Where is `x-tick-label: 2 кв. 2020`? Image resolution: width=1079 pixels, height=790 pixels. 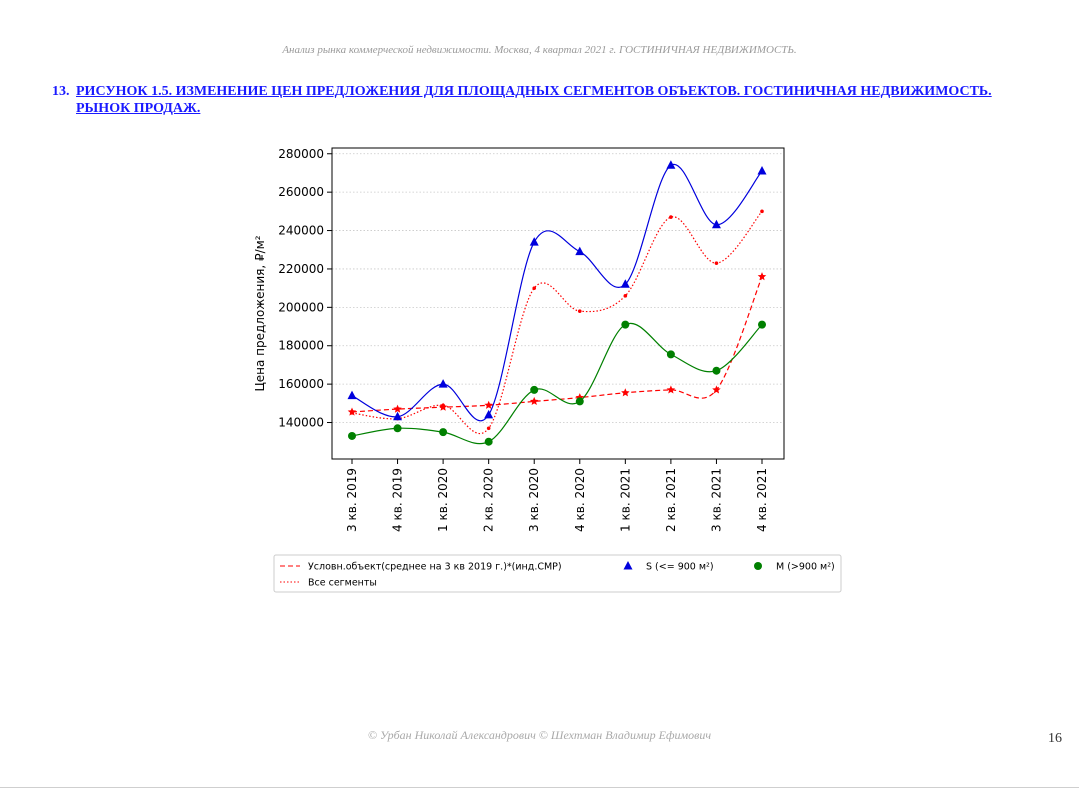 x-tick-label: 2 кв. 2020 is located at coordinates (489, 500).